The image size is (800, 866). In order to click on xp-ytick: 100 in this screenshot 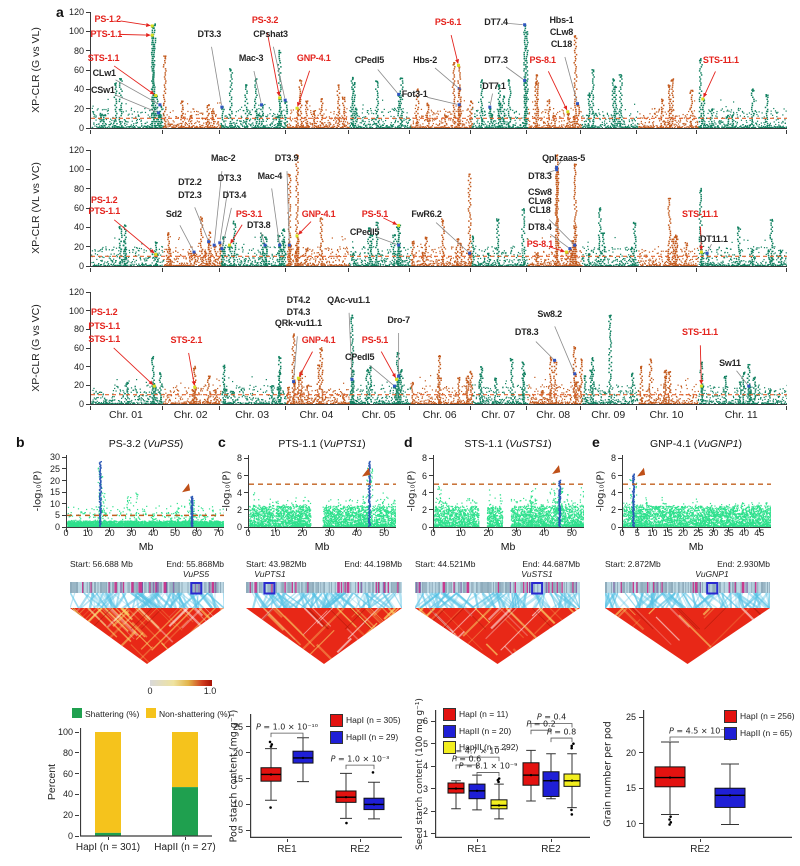, I will do `click(76, 169)`.